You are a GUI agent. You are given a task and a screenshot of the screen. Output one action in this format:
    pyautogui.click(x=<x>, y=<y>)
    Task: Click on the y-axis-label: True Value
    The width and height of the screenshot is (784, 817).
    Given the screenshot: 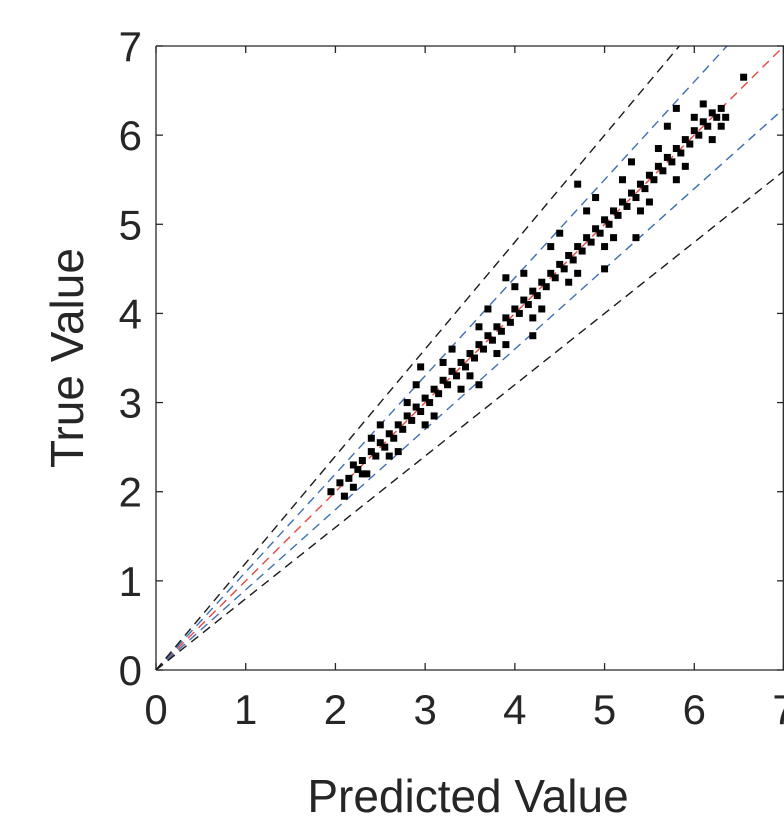 What is the action you would take?
    pyautogui.click(x=67, y=358)
    